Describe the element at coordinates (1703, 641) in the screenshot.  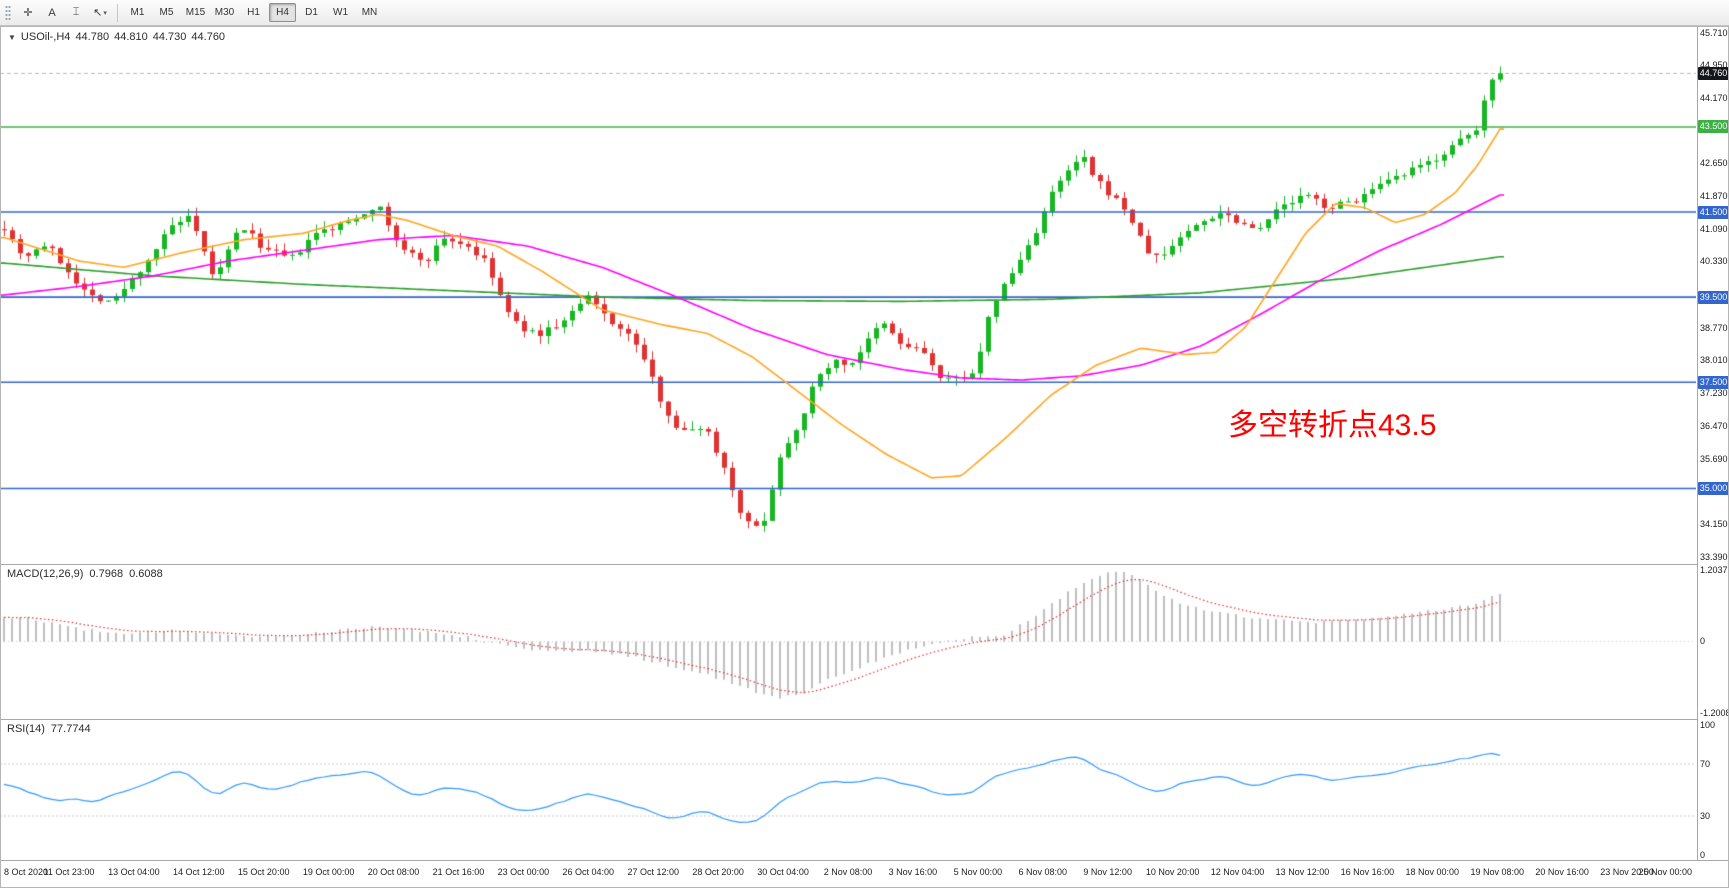
I see `macd-axis-label: 0` at that location.